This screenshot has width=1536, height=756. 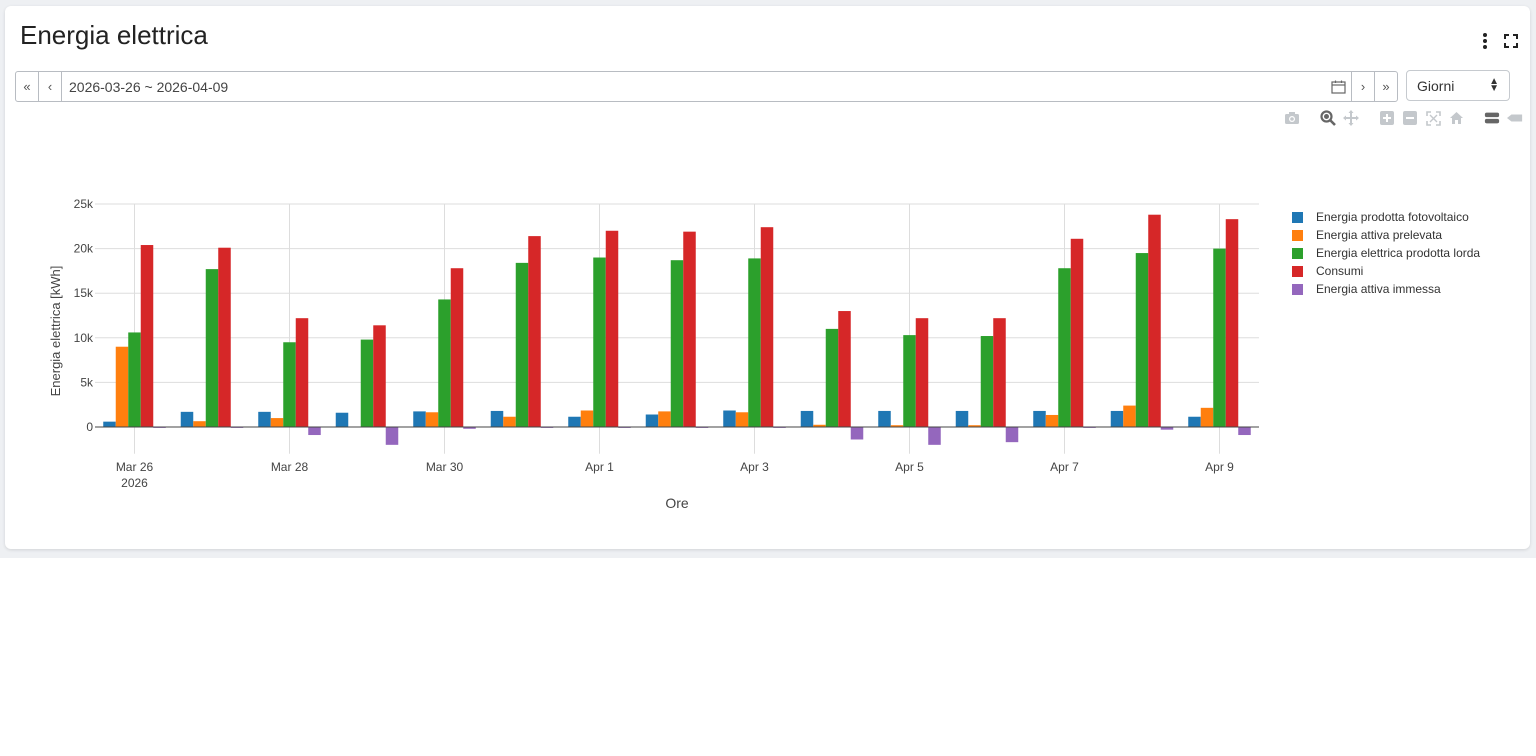 I want to click on legend-item: Energia elettrica prodotta lorda, so click(x=1386, y=253).